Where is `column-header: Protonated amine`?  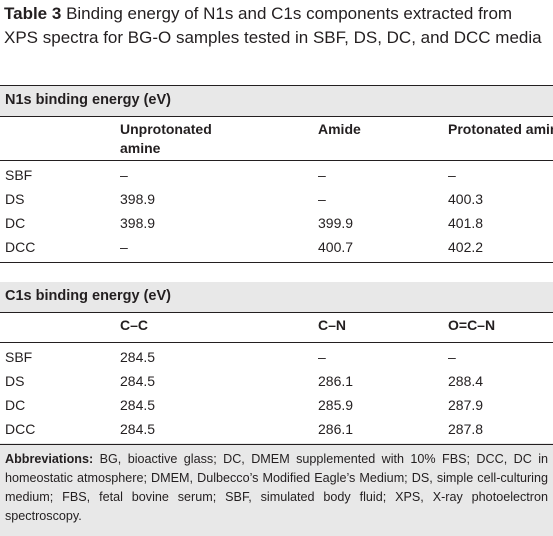 column-header: Protonated amine is located at coordinates (500, 129).